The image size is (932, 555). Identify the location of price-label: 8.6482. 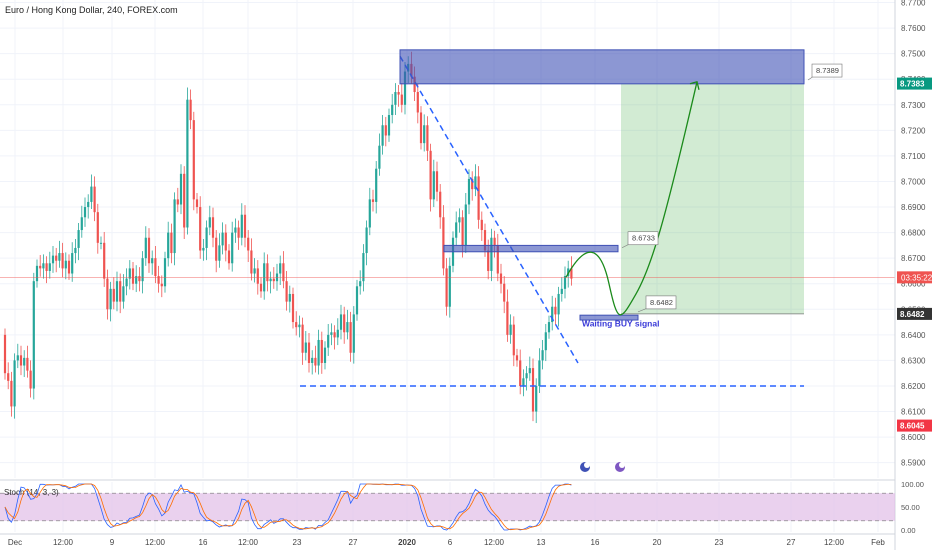
(912, 314).